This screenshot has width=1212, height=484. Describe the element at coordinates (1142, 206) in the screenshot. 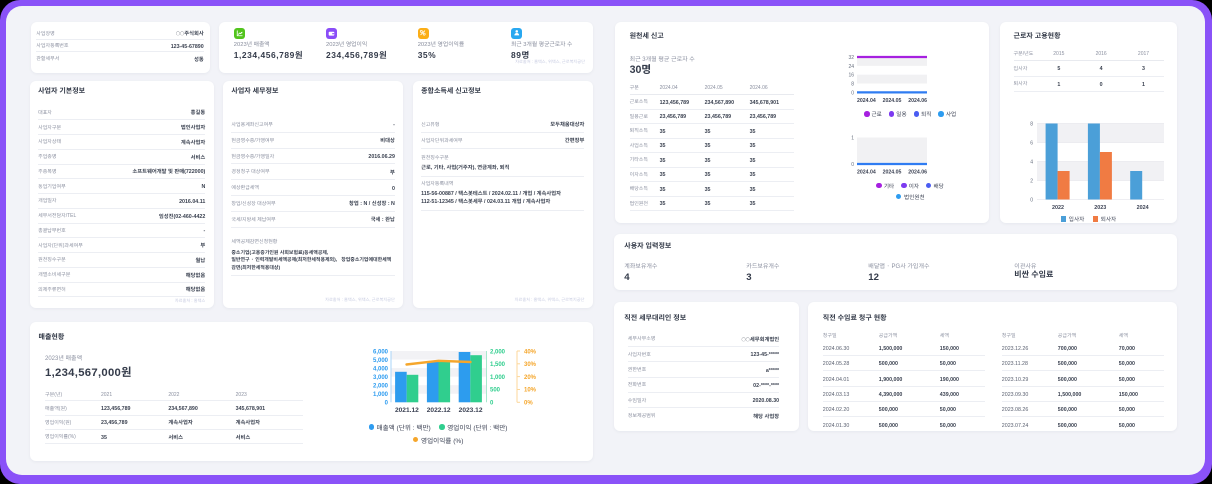

I see `svg-text: 2024` at that location.